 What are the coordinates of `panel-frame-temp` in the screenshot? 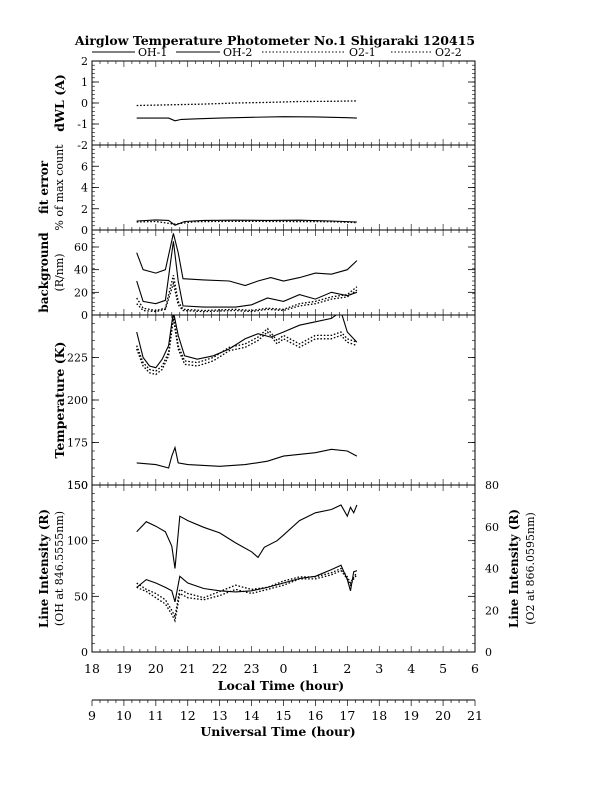 It's located at (283, 400).